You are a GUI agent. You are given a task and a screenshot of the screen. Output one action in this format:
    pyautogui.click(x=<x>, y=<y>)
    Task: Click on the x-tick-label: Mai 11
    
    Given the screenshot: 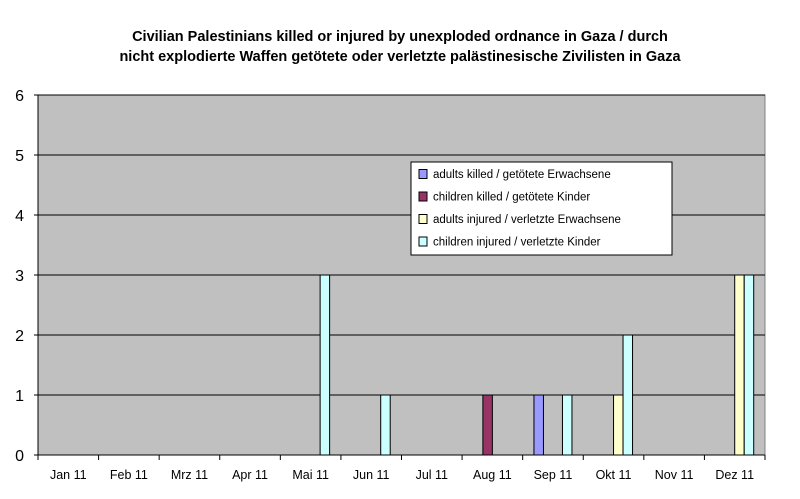 What is the action you would take?
    pyautogui.click(x=310, y=475)
    